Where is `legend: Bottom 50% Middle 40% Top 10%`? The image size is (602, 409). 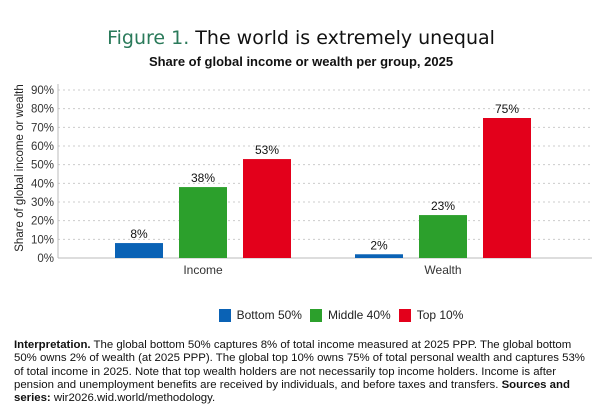 legend: Bottom 50% Middle 40% Top 10% is located at coordinates (301, 315).